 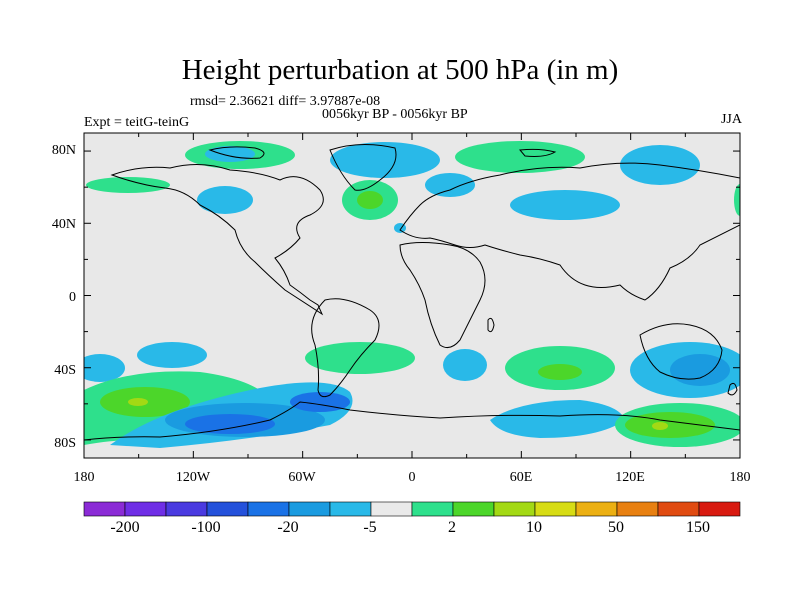 I want to click on colorbar-label: 150, so click(x=698, y=527).